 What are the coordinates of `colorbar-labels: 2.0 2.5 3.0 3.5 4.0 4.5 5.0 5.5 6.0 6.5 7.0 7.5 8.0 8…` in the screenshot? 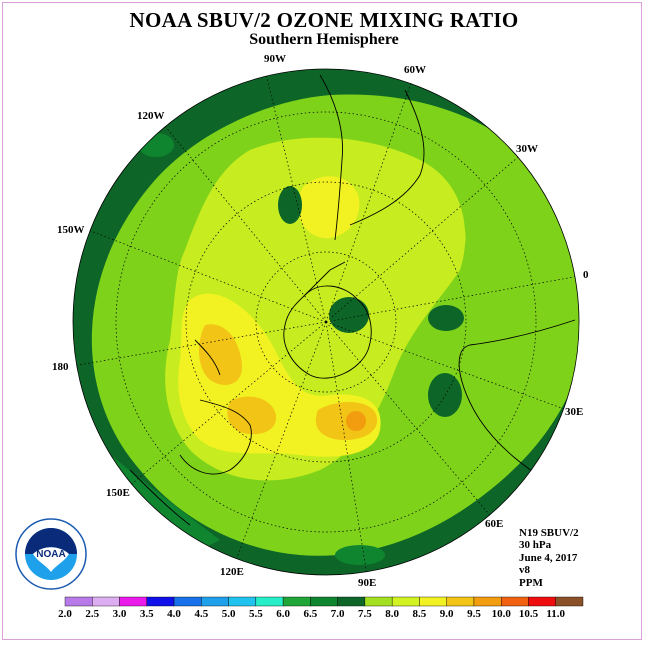 It's located at (311, 614).